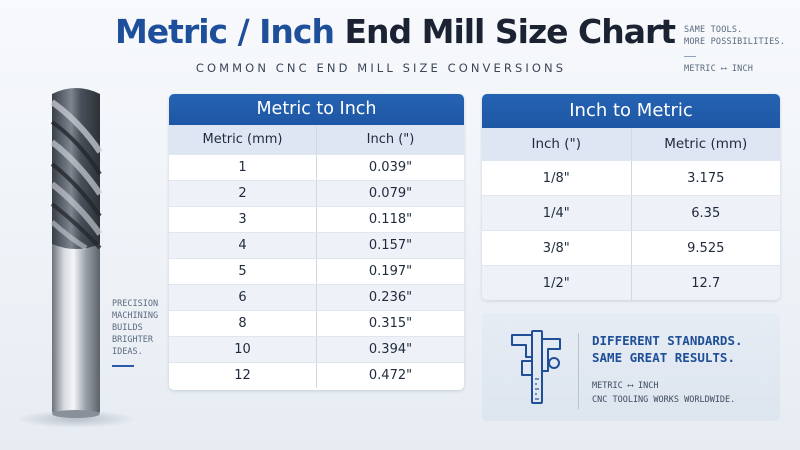 Image resolution: width=800 pixels, height=450 pixels. I want to click on table-row: 2 0.079", so click(316, 193).